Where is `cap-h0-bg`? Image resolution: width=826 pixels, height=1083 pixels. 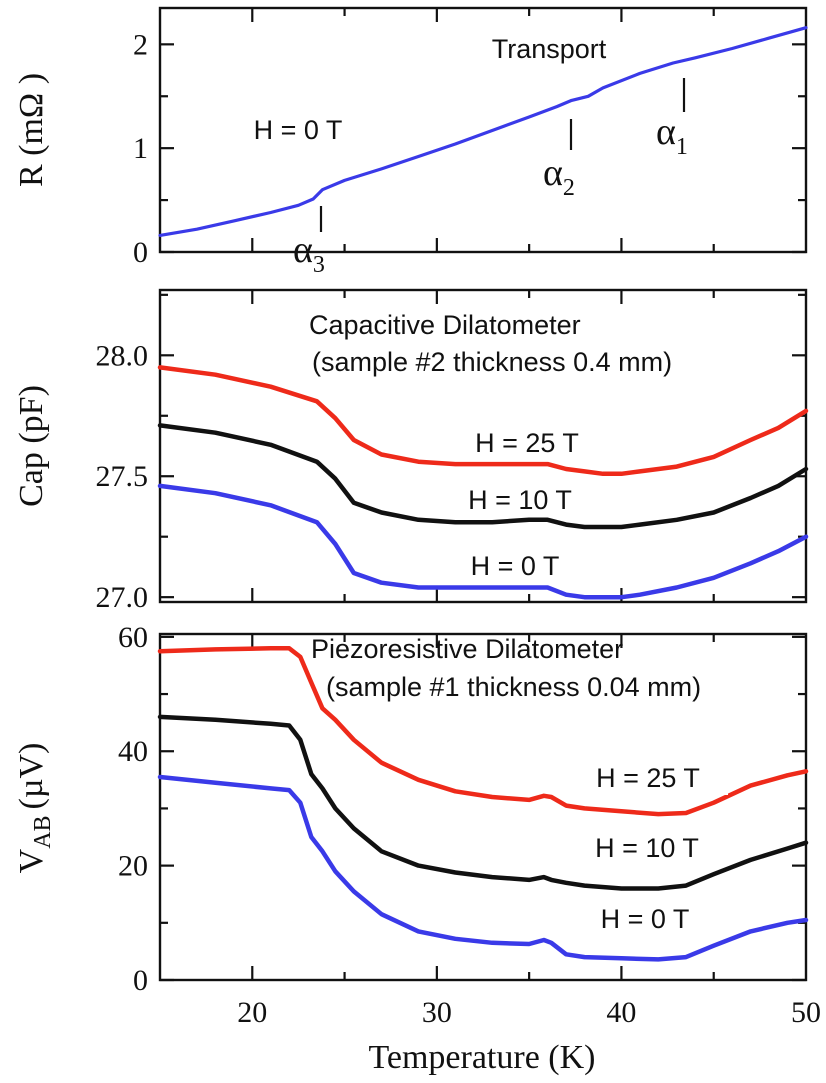 cap-h0-bg is located at coordinates (515, 565).